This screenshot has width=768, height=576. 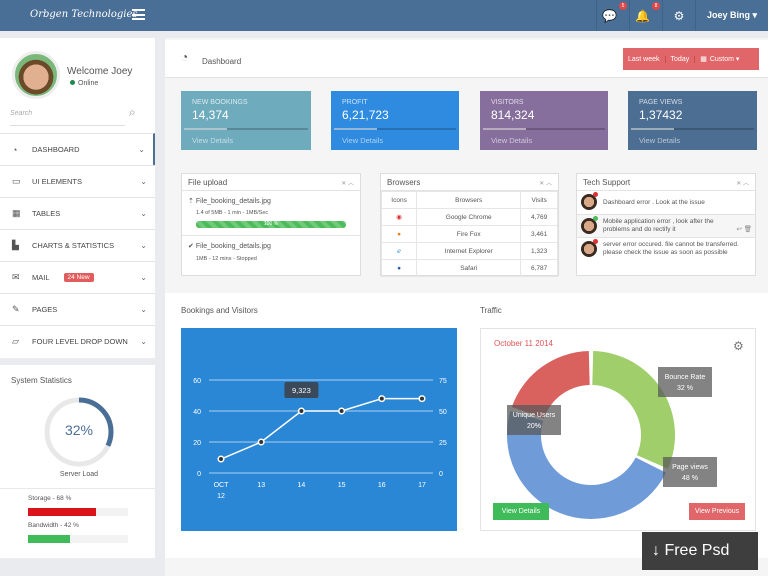 What do you see at coordinates (633, 410) in the screenshot?
I see `donut-slice-bounce-rate` at bounding box center [633, 410].